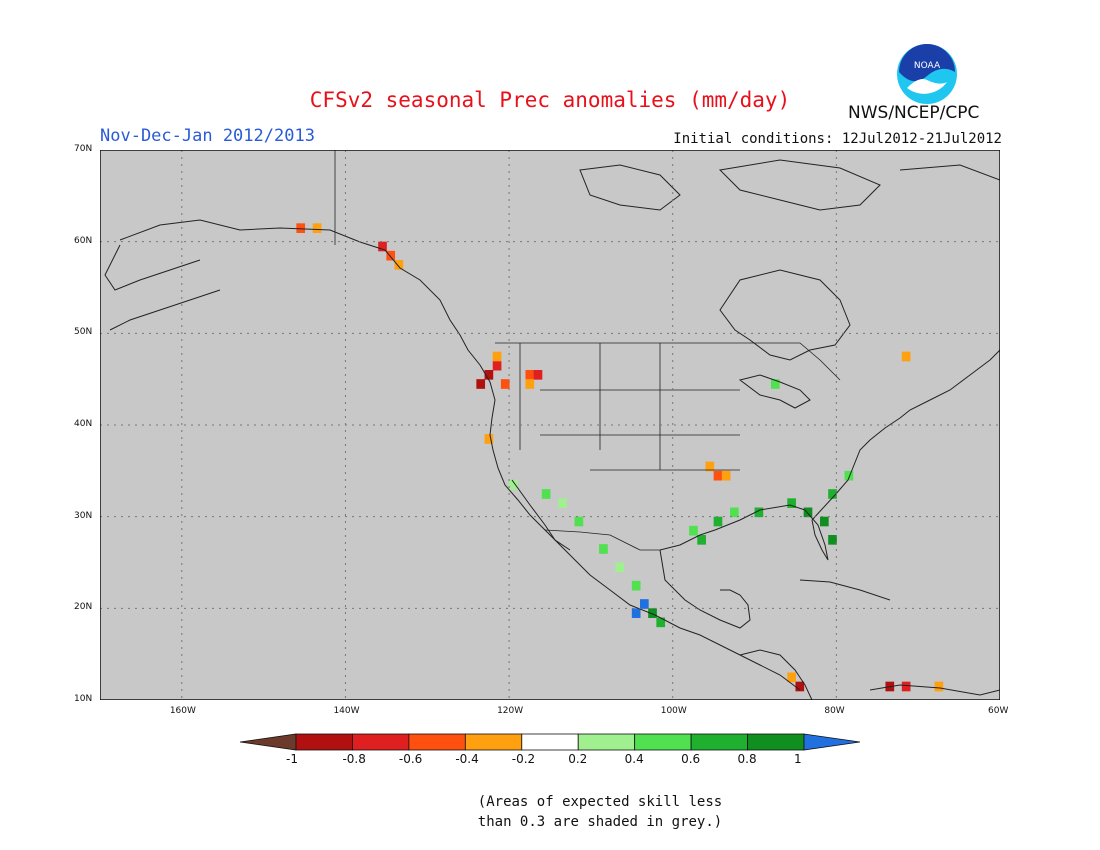 Image resolution: width=1100 pixels, height=850 pixels. What do you see at coordinates (600, 822) in the screenshot?
I see `footnote-line-2: than 0.3 are shaded in grey.)` at bounding box center [600, 822].